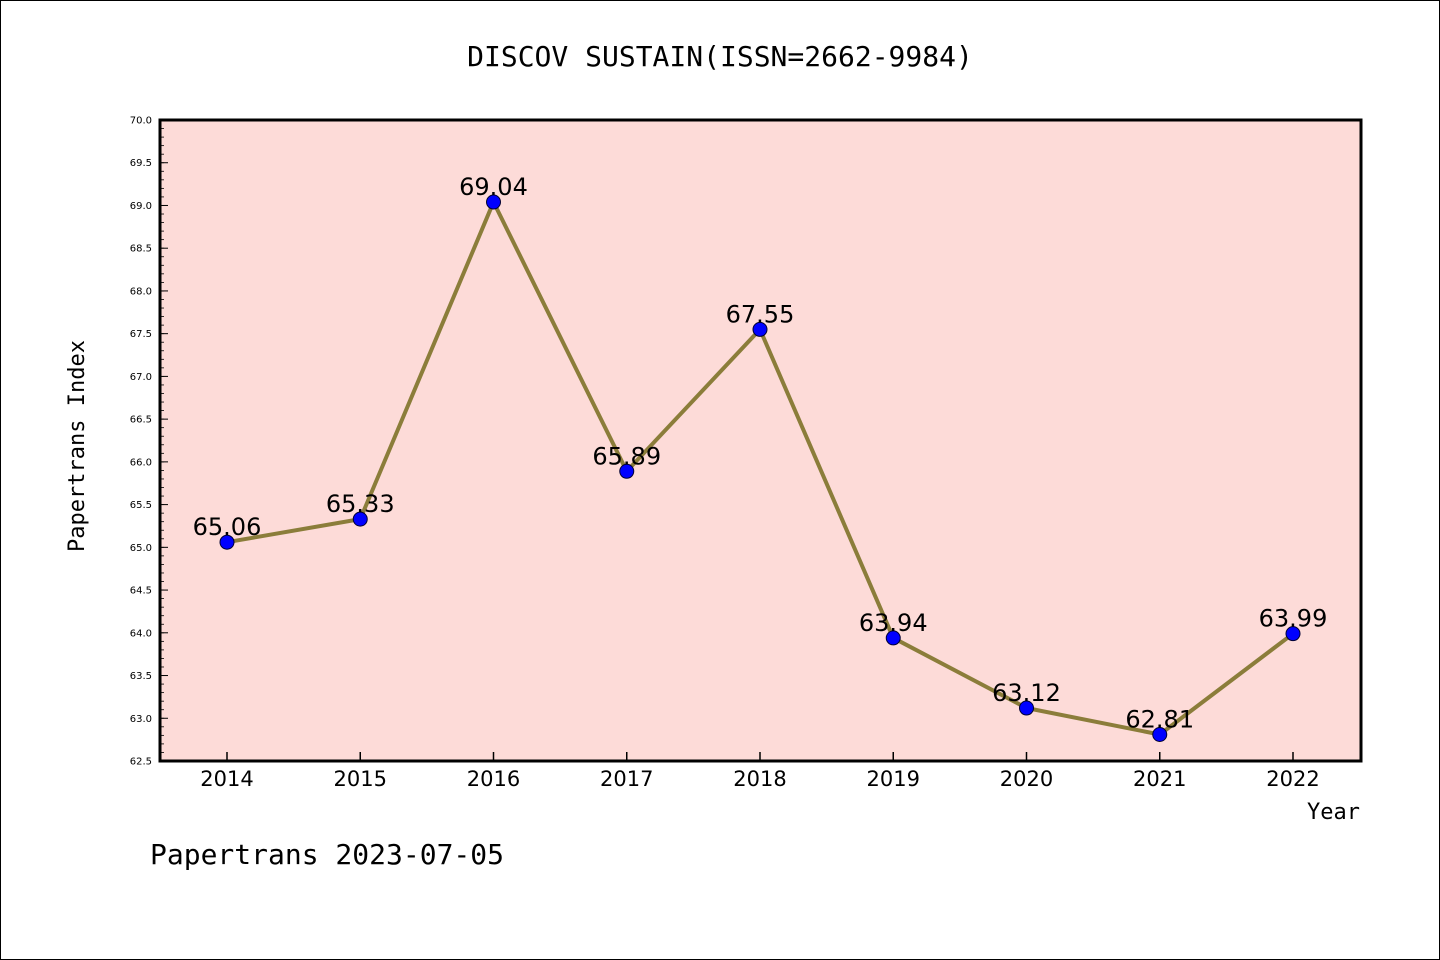 The image size is (1440, 960). I want to click on x-tick-label: 2020, so click(1026, 779).